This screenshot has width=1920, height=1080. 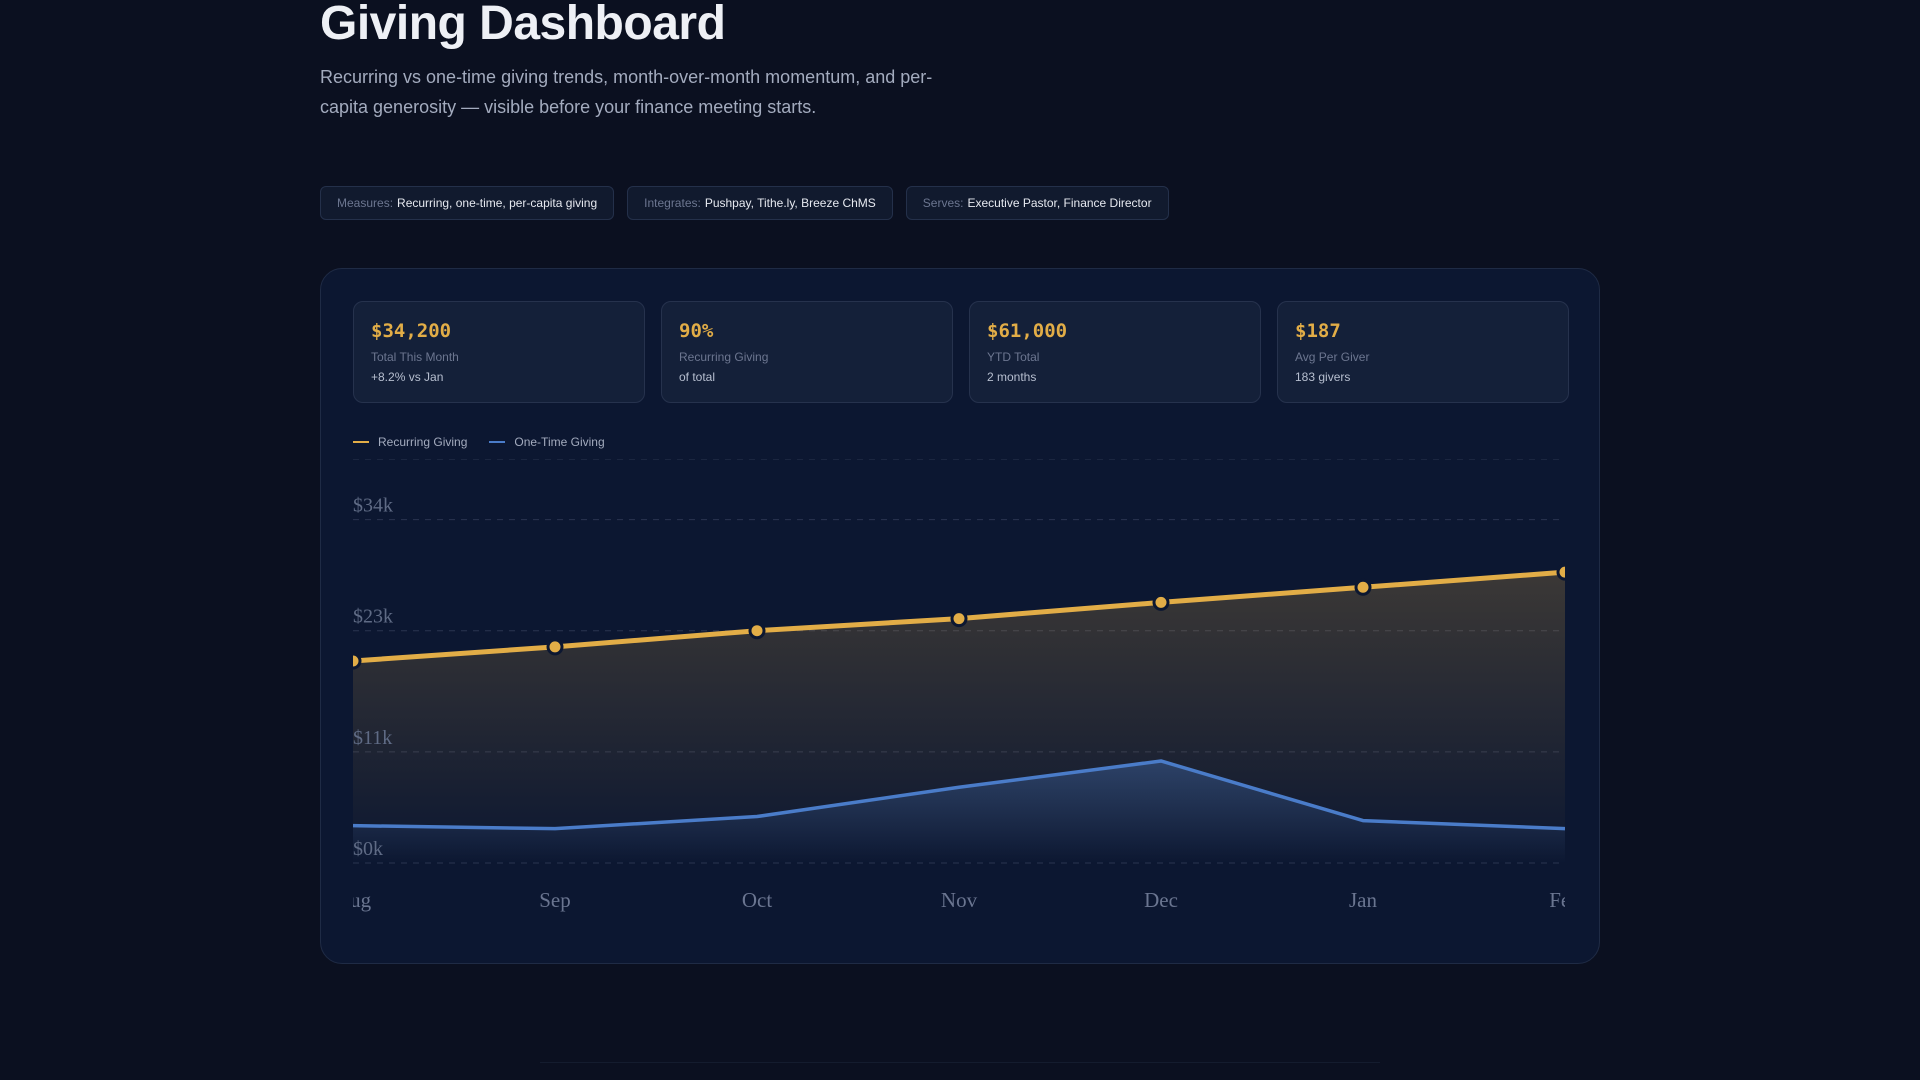 What do you see at coordinates (559, 442) in the screenshot?
I see `legend-label: One-Time Giving` at bounding box center [559, 442].